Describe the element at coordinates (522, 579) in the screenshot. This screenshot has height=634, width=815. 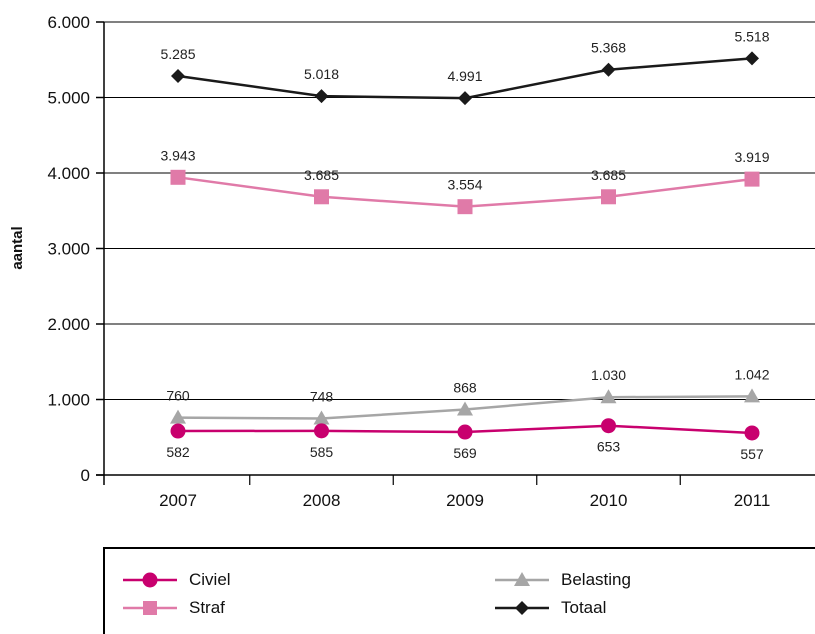
I see `belasting-marker-icon` at that location.